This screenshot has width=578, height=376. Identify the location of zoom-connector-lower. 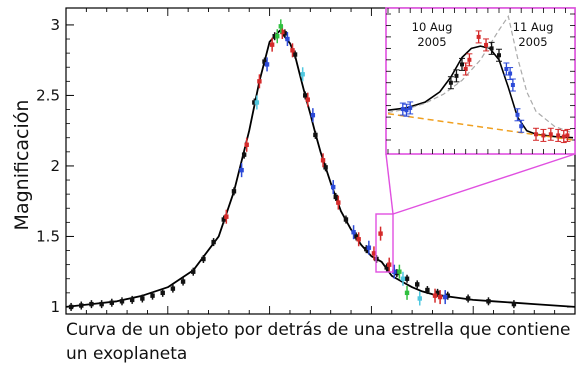
(484, 184).